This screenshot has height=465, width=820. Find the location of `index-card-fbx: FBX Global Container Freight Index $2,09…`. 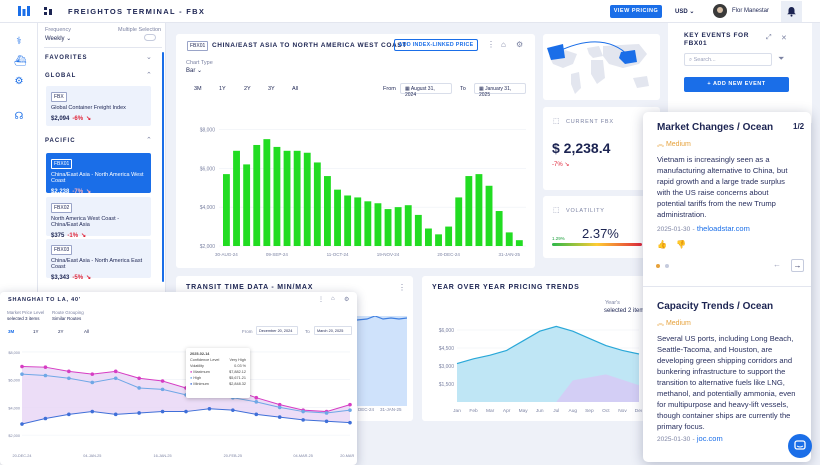

index-card-fbx: FBX Global Container Freight Index $2,09… is located at coordinates (98, 106).